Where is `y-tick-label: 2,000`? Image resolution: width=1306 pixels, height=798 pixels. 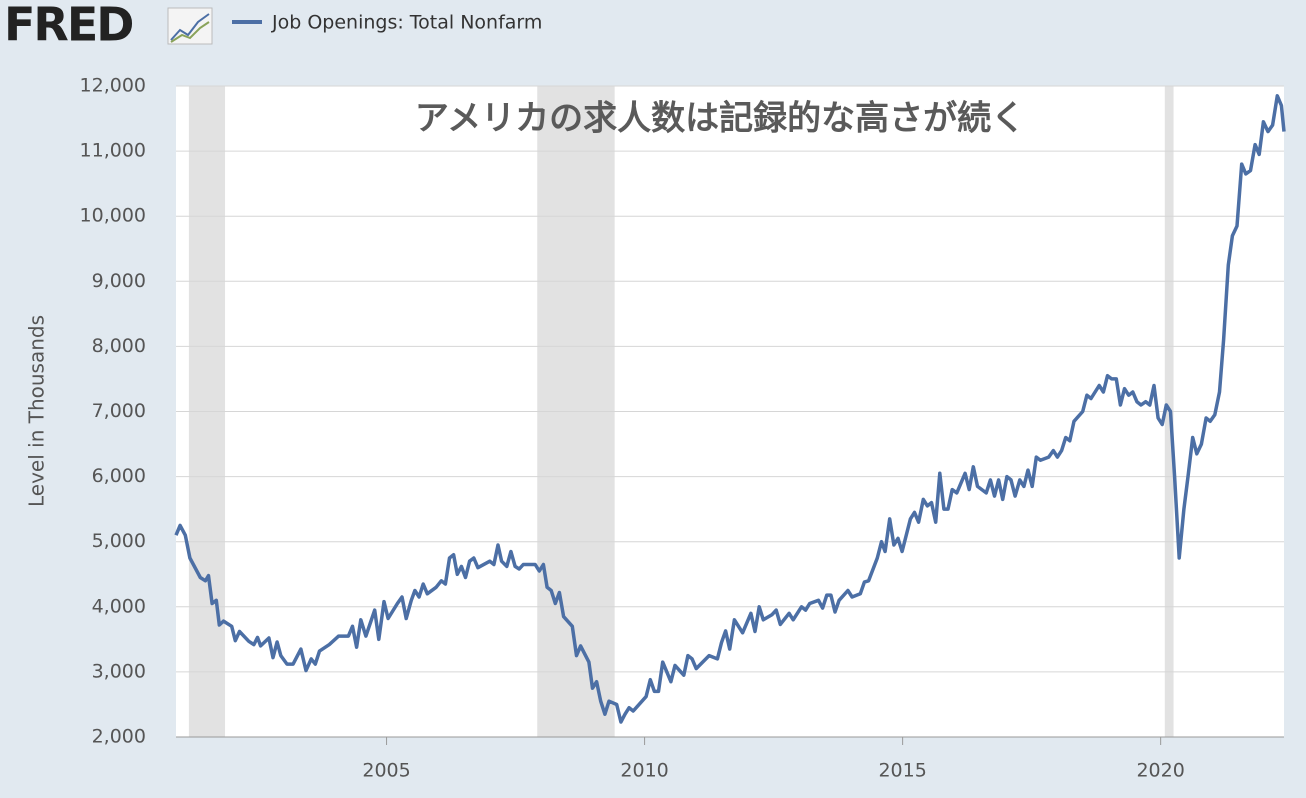 y-tick-label: 2,000 is located at coordinates (119, 737).